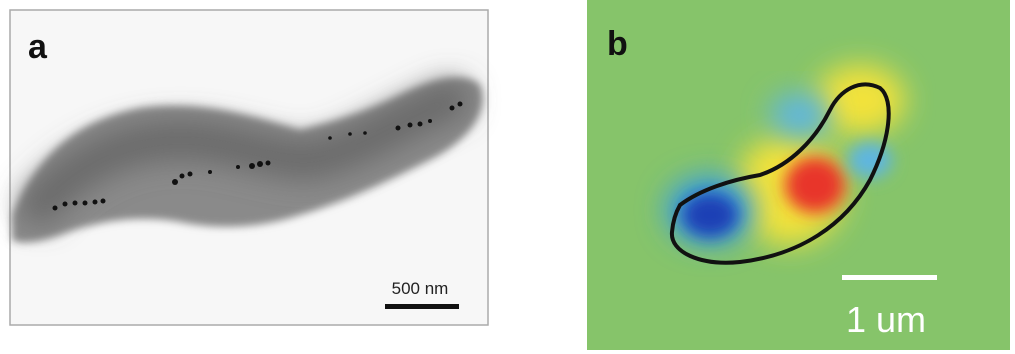 Image resolution: width=1015 pixels, height=354 pixels. I want to click on field-yellow, so click(860, 100).